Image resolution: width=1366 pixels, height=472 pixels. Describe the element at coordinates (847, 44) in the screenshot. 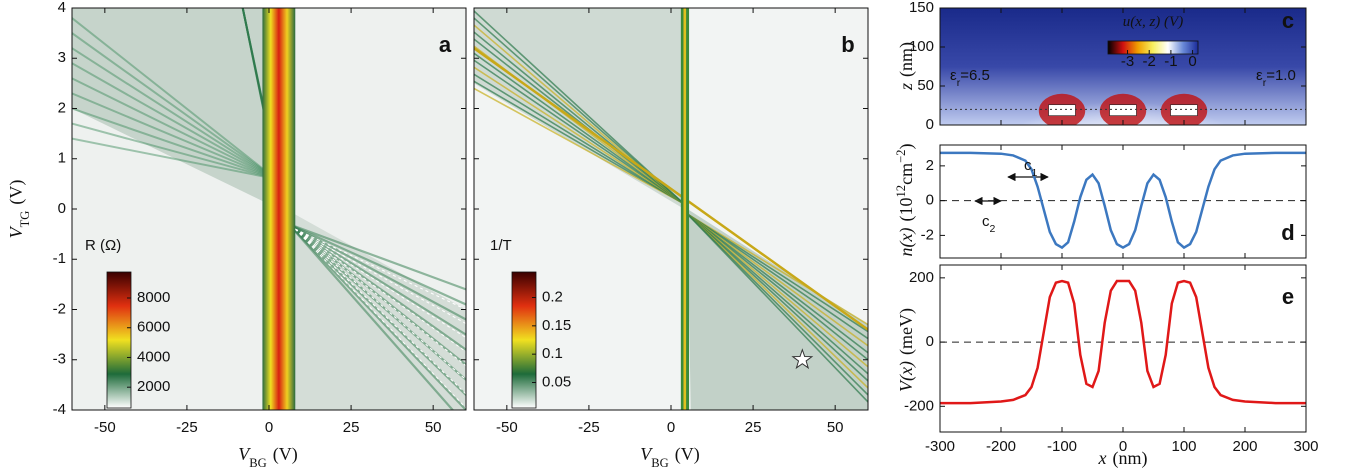

I see `panel-letter: b` at that location.